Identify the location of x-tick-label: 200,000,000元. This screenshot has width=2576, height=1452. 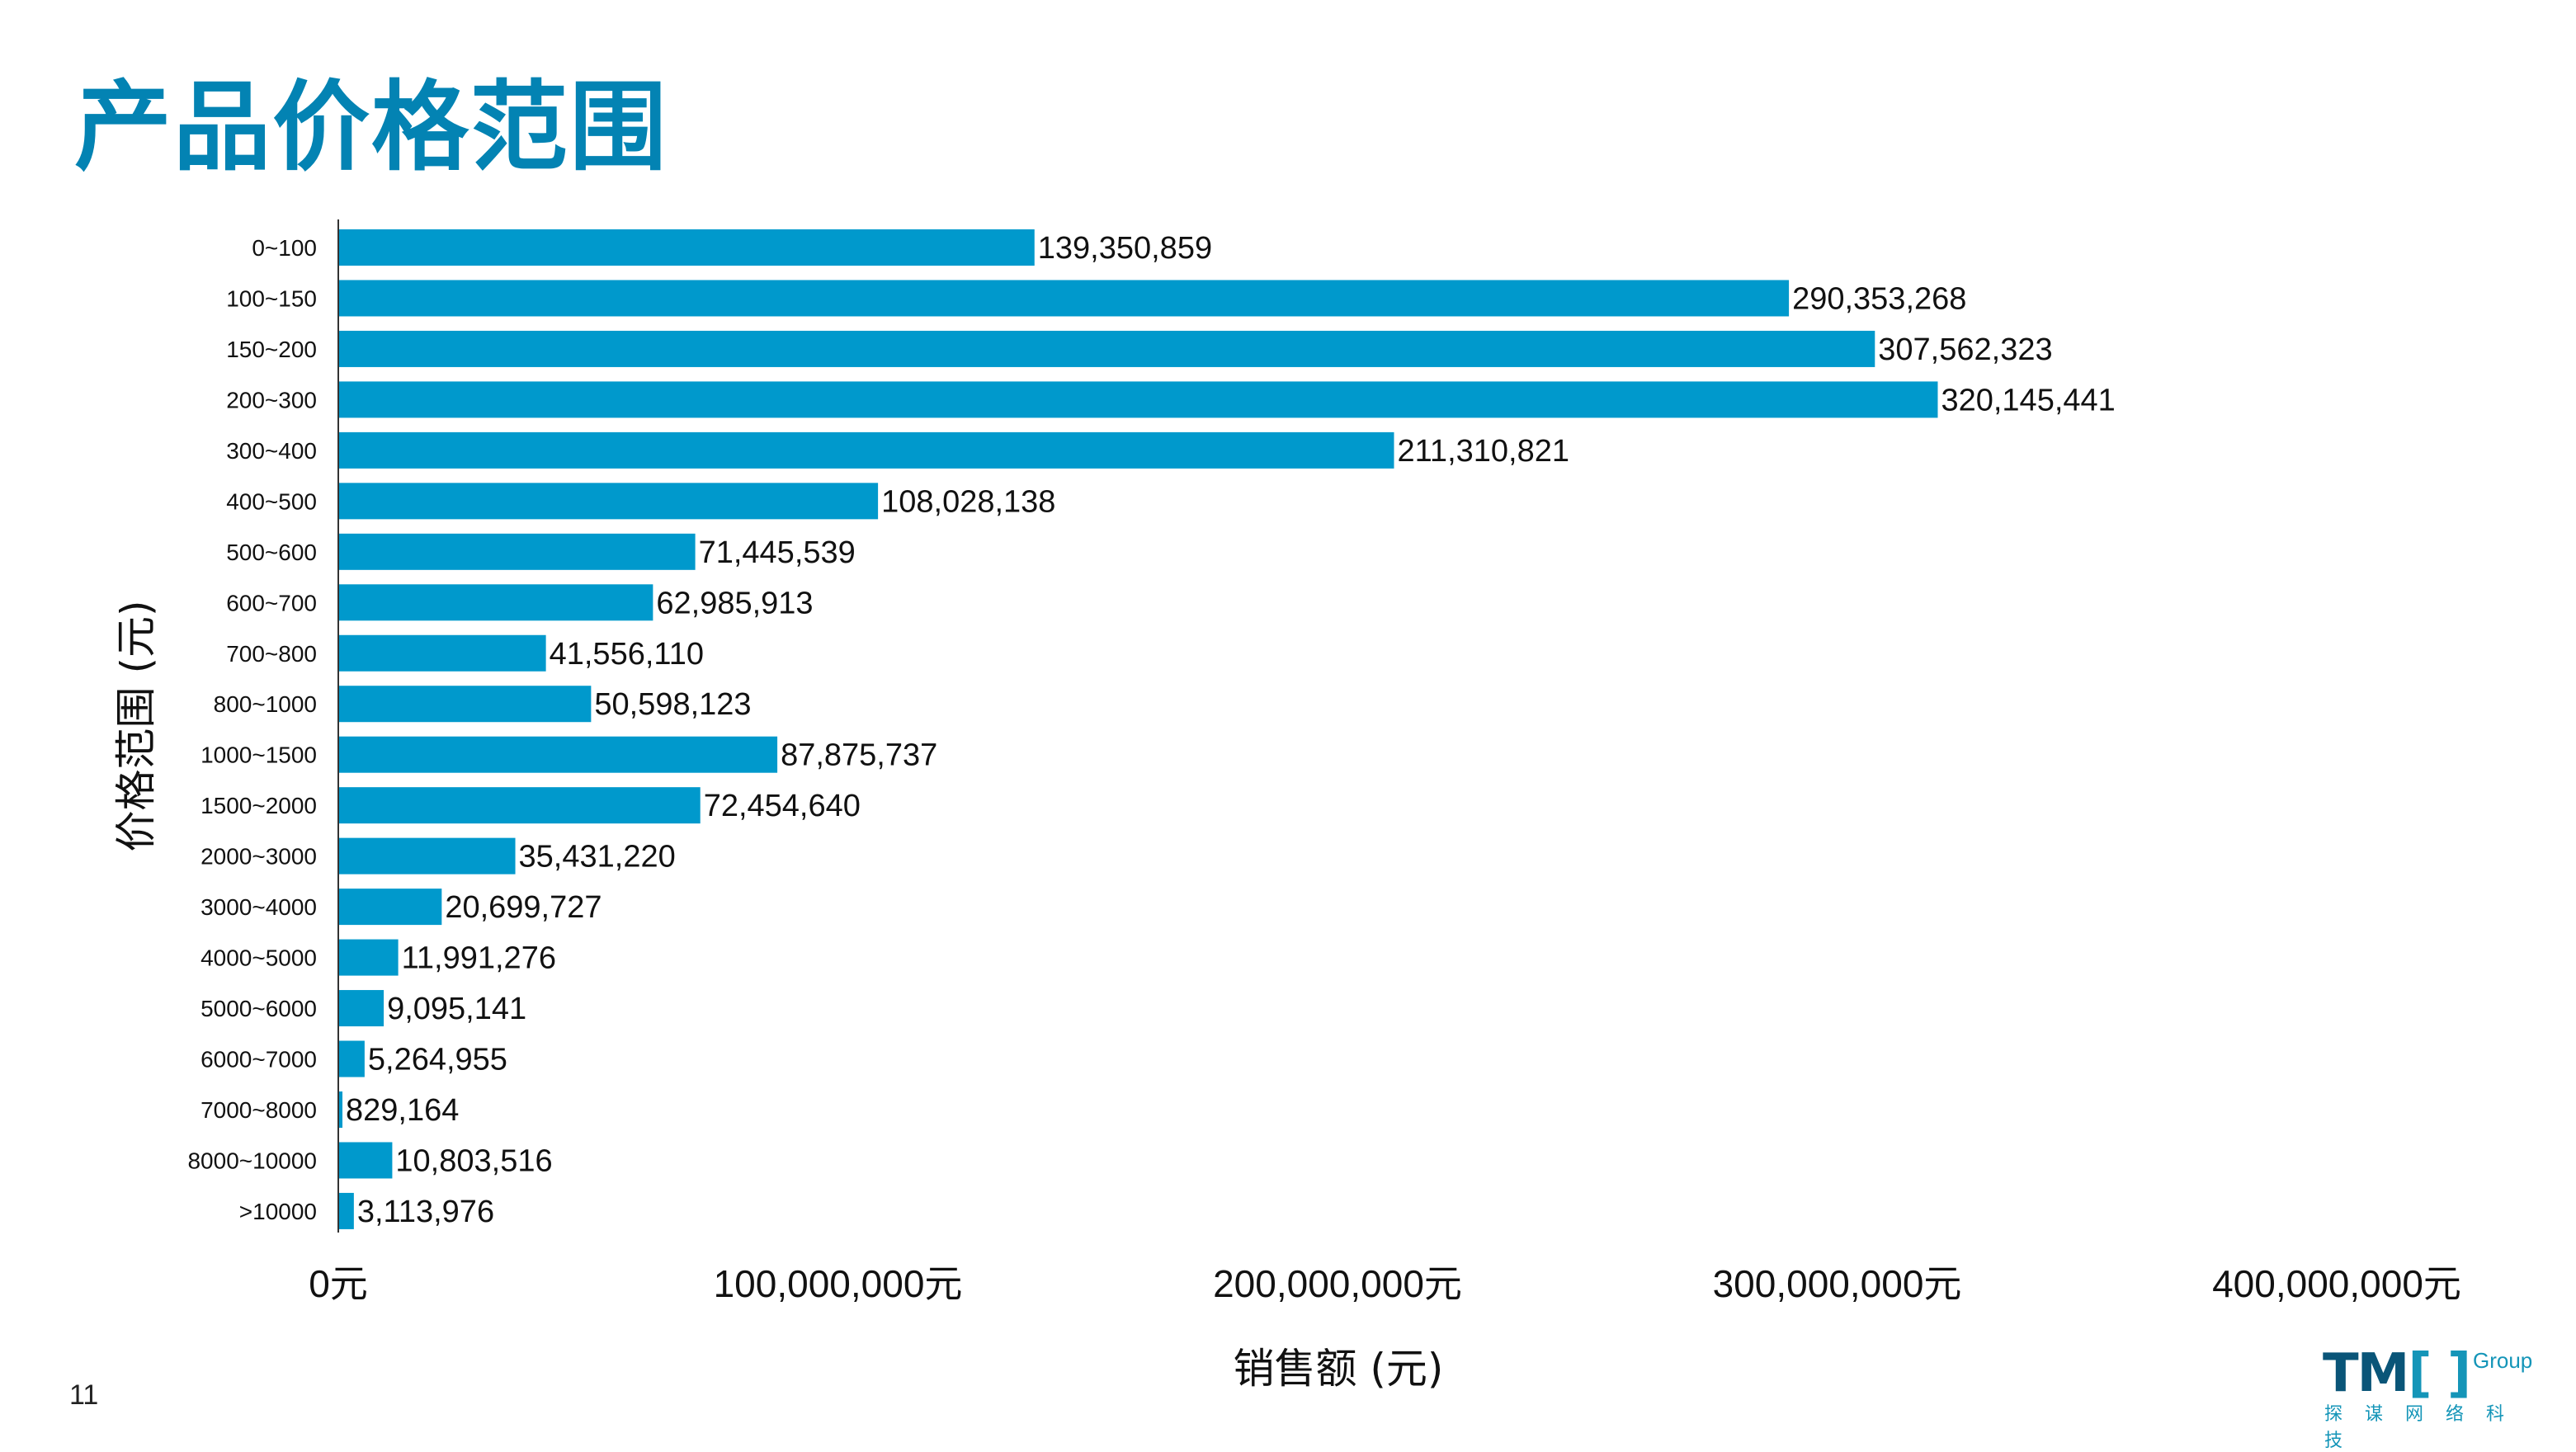
(1337, 1283).